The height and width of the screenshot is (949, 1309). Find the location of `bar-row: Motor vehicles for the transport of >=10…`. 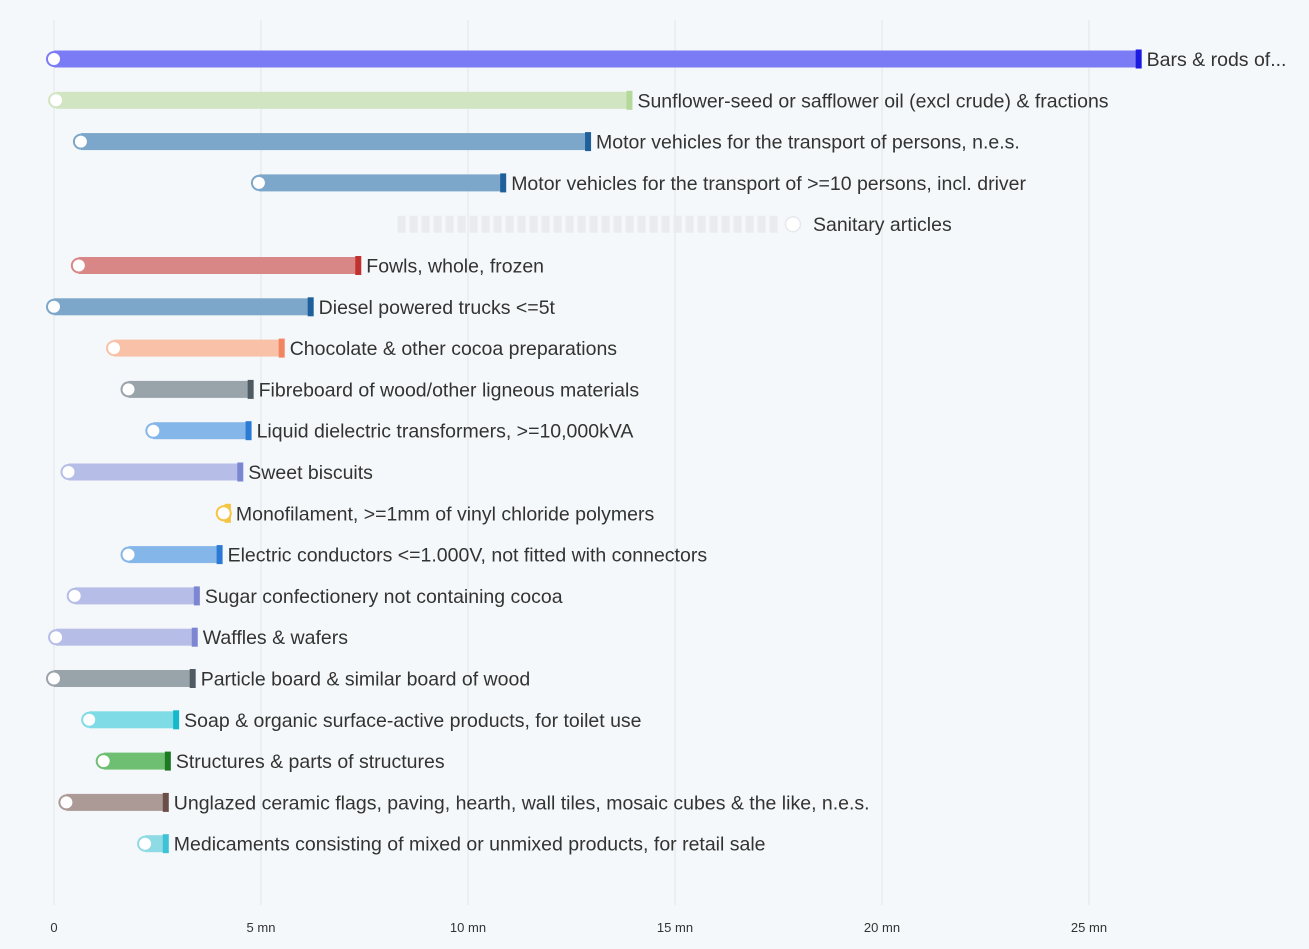

bar-row: Motor vehicles for the transport of >=10… is located at coordinates (638, 184).